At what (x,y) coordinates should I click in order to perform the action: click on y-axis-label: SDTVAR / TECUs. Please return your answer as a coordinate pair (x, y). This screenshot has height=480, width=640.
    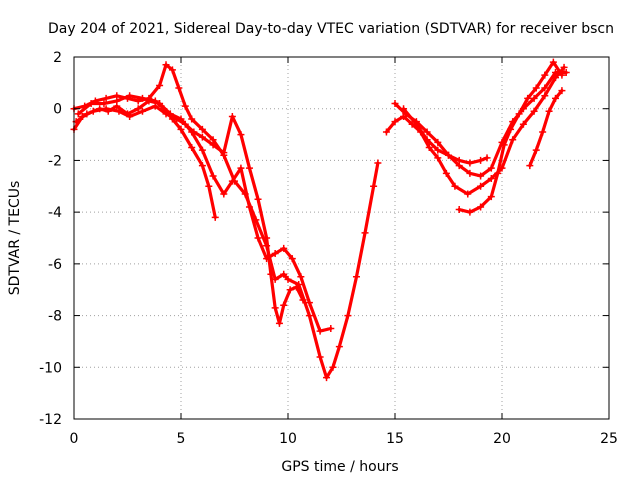
    Looking at the image, I should click on (15, 238).